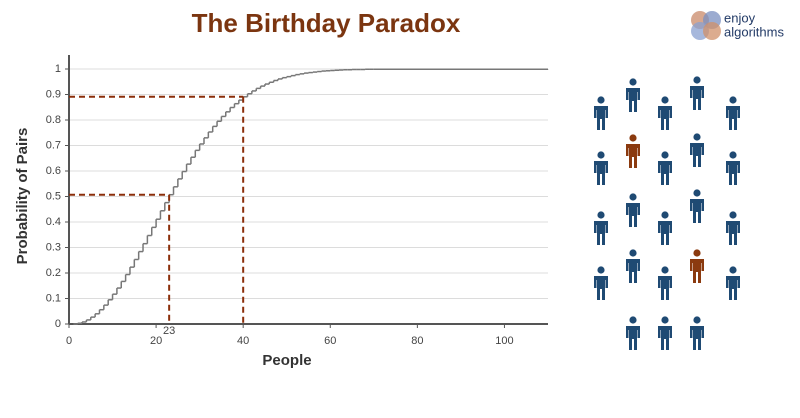  What do you see at coordinates (243, 341) in the screenshot?
I see `x-tick-label: 40` at bounding box center [243, 341].